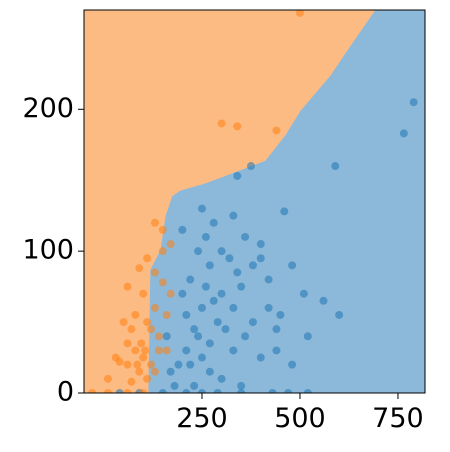 The image size is (450, 452). I want to click on y-tick-label: 200, so click(48, 108).